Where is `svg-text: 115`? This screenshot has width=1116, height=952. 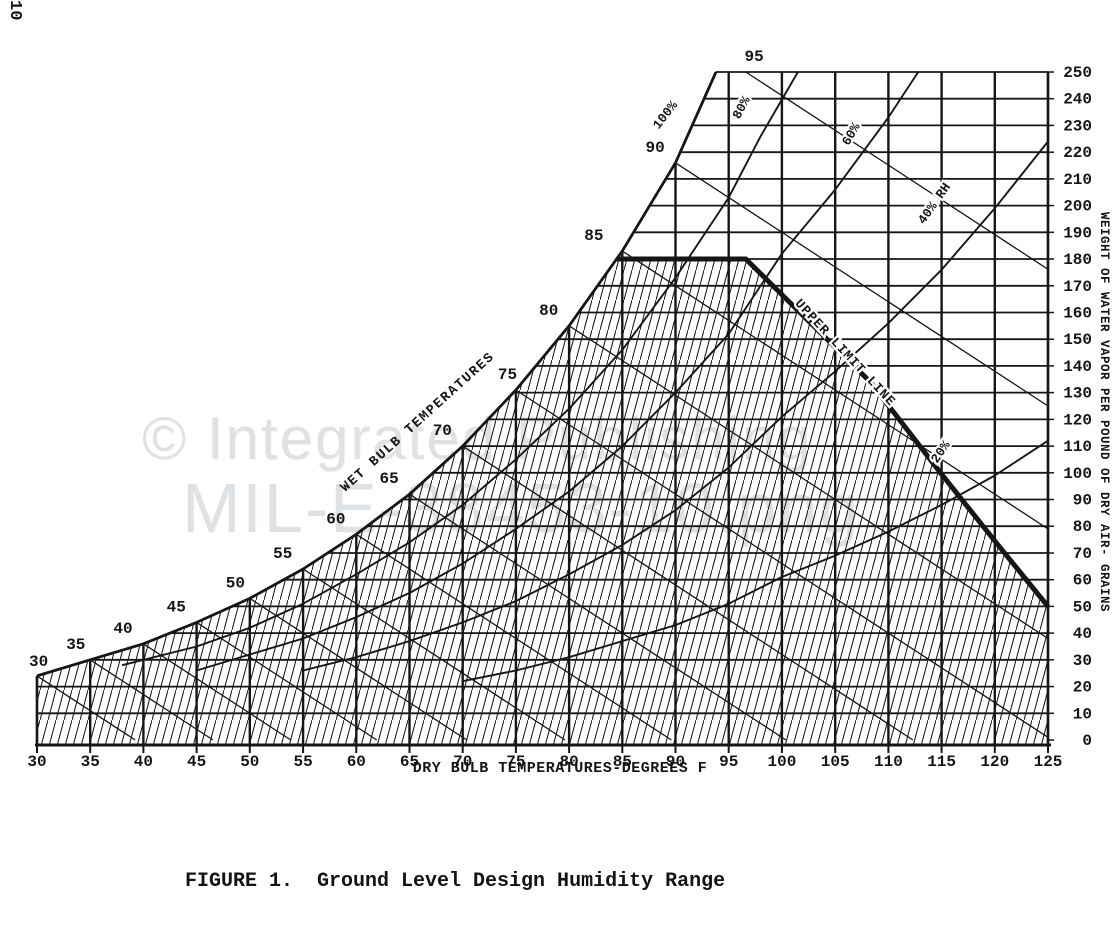 svg-text: 115 is located at coordinates (941, 762).